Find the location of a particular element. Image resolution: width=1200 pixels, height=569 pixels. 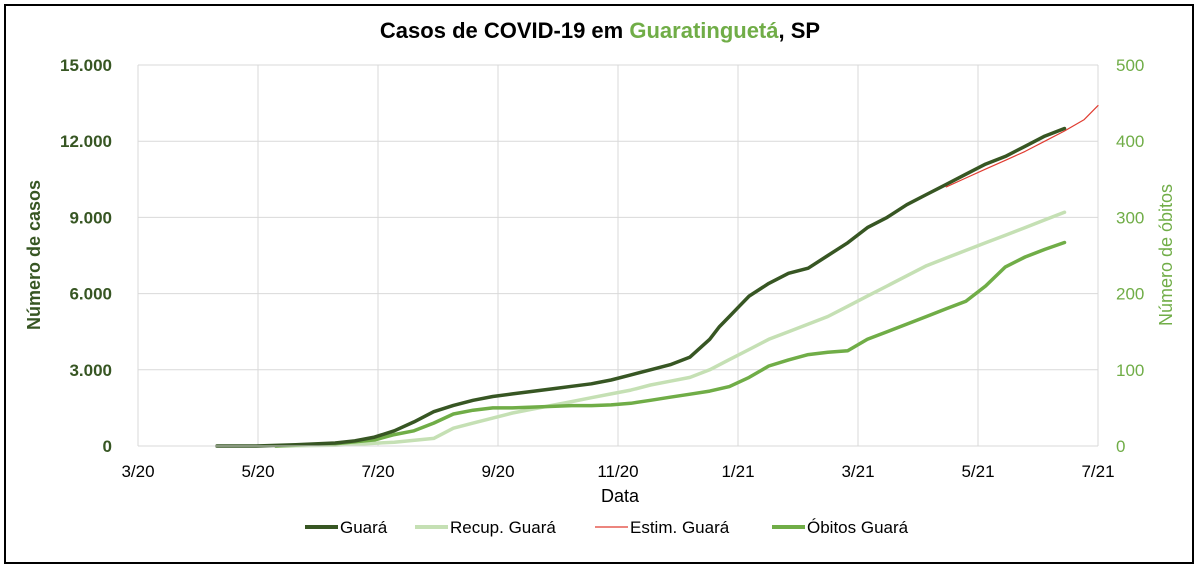

legend-label-recup: Recup. Guará is located at coordinates (503, 527).